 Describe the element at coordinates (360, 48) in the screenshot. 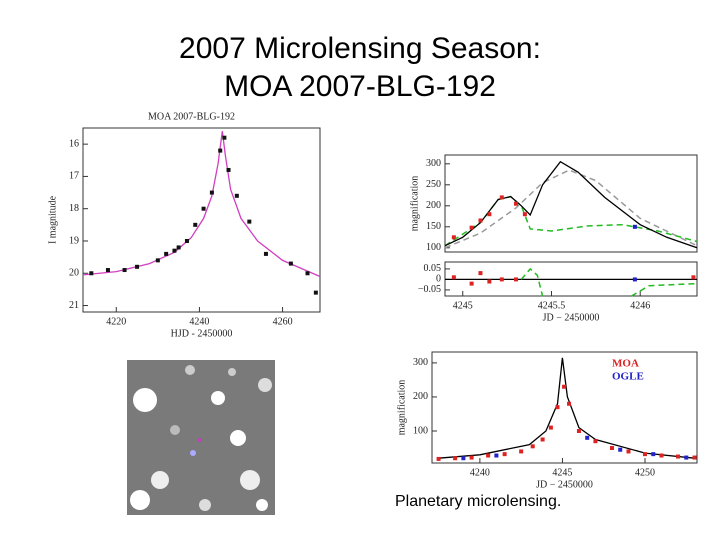

I see `slide-title: 2007 Microlensing Season:` at that location.